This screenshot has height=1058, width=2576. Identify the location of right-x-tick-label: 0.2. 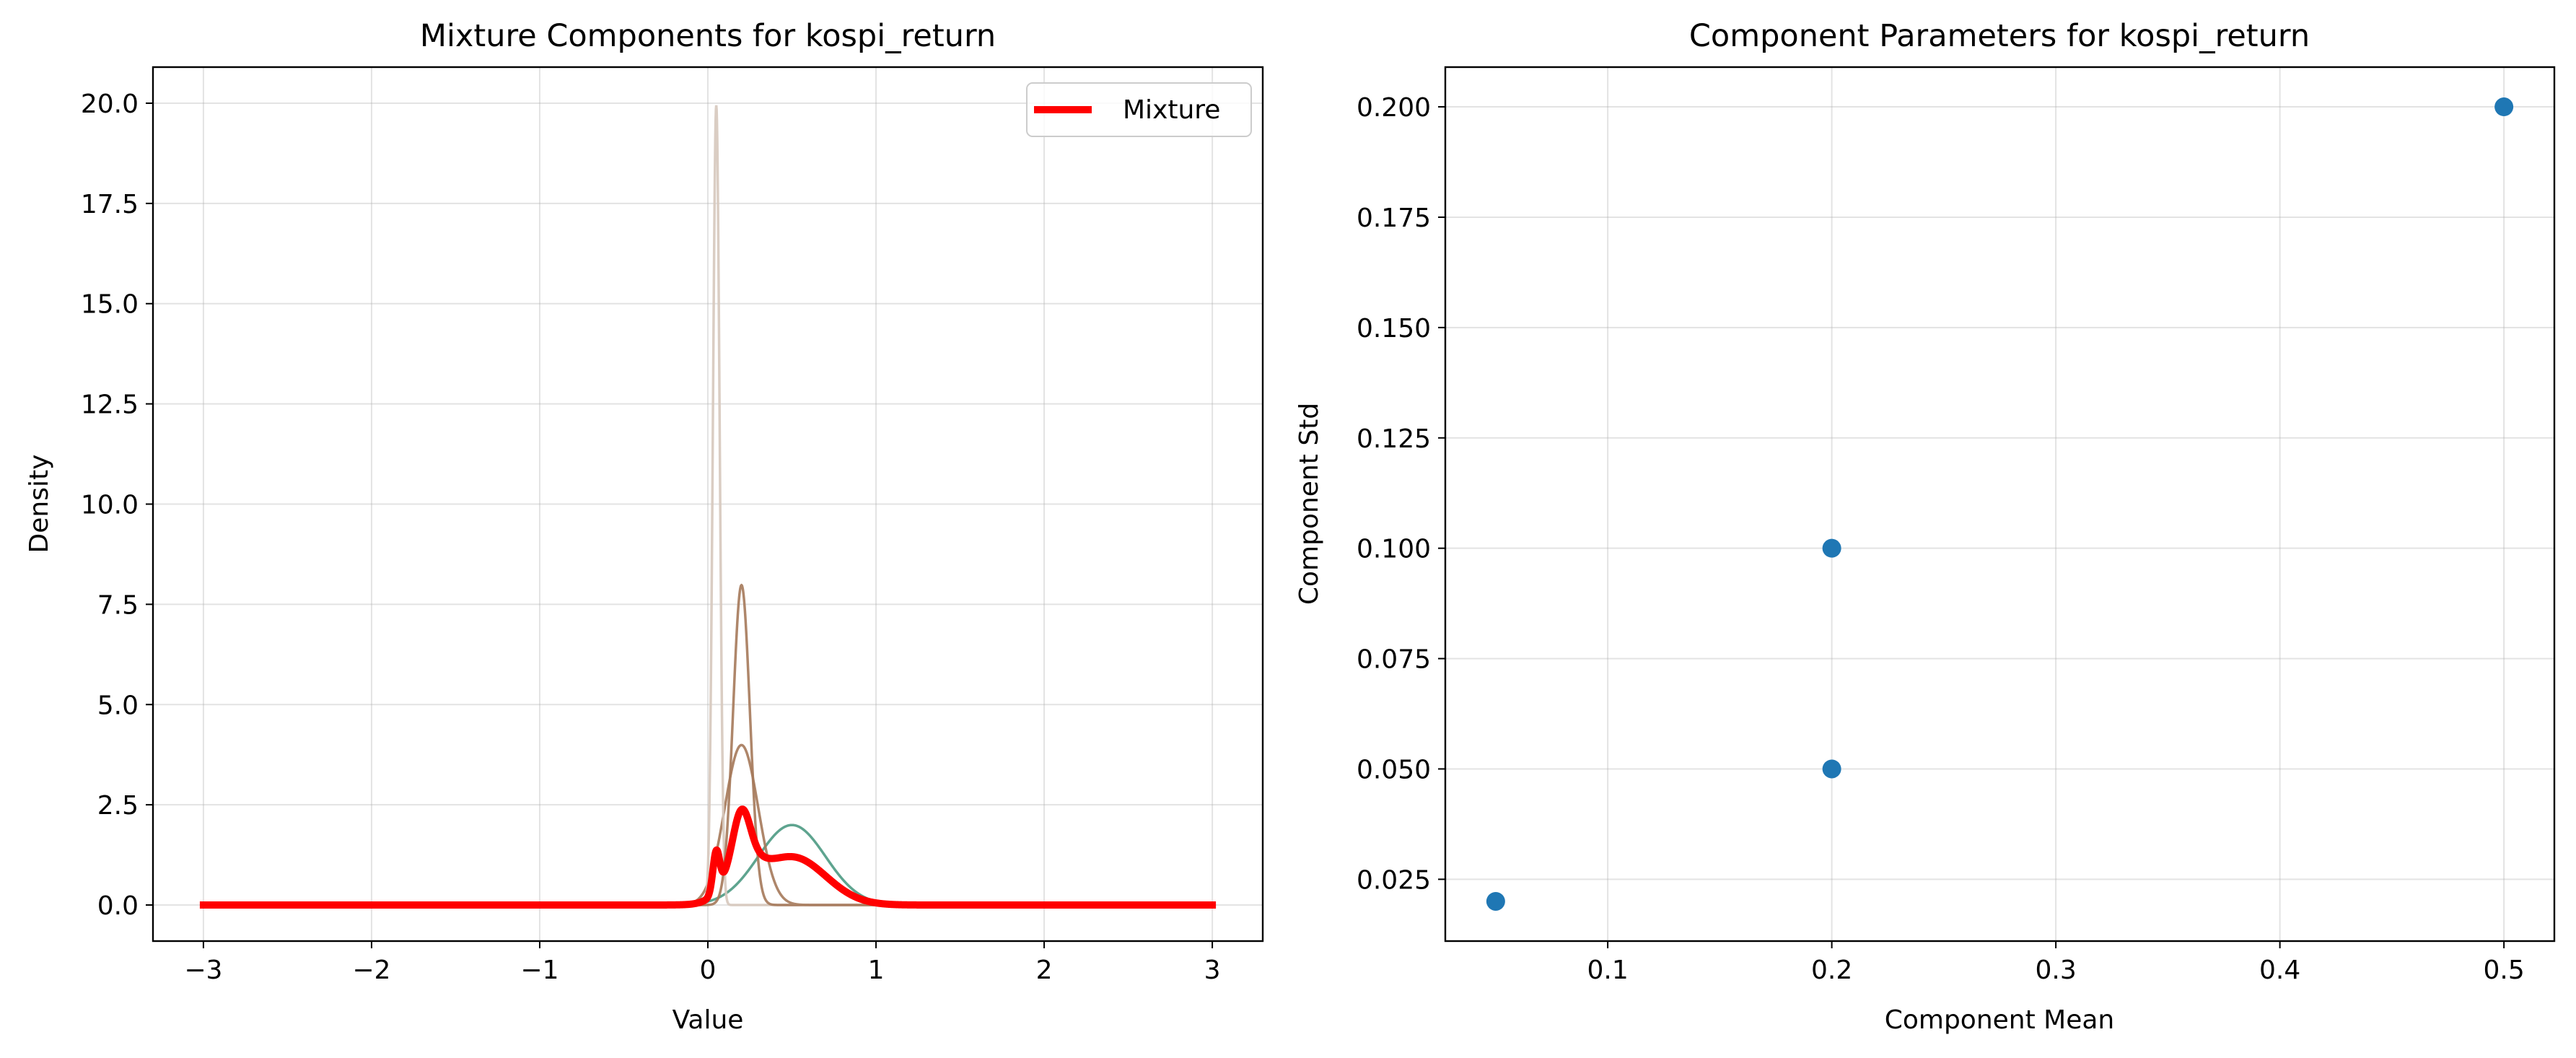
(1832, 970).